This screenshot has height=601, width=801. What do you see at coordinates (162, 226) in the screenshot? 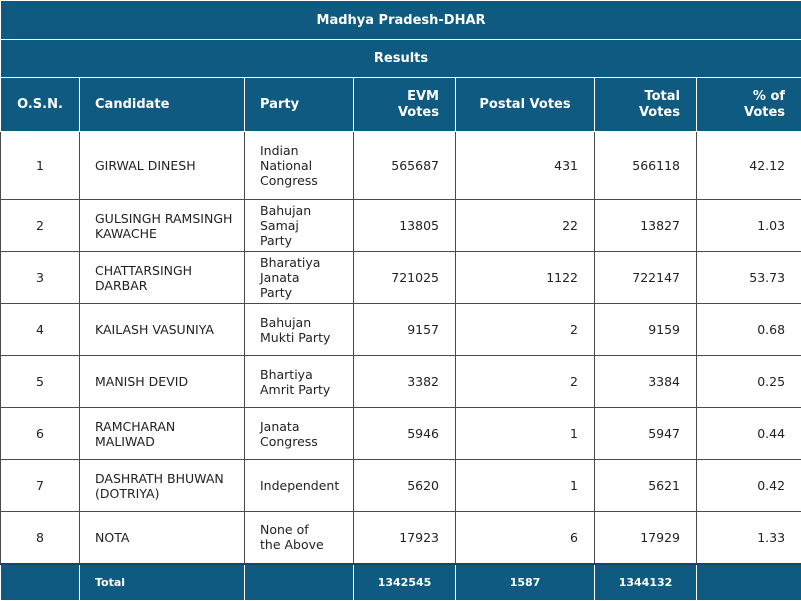
I see `cell-candidate: GULSINGH RAMSINGH KAWACHE` at bounding box center [162, 226].